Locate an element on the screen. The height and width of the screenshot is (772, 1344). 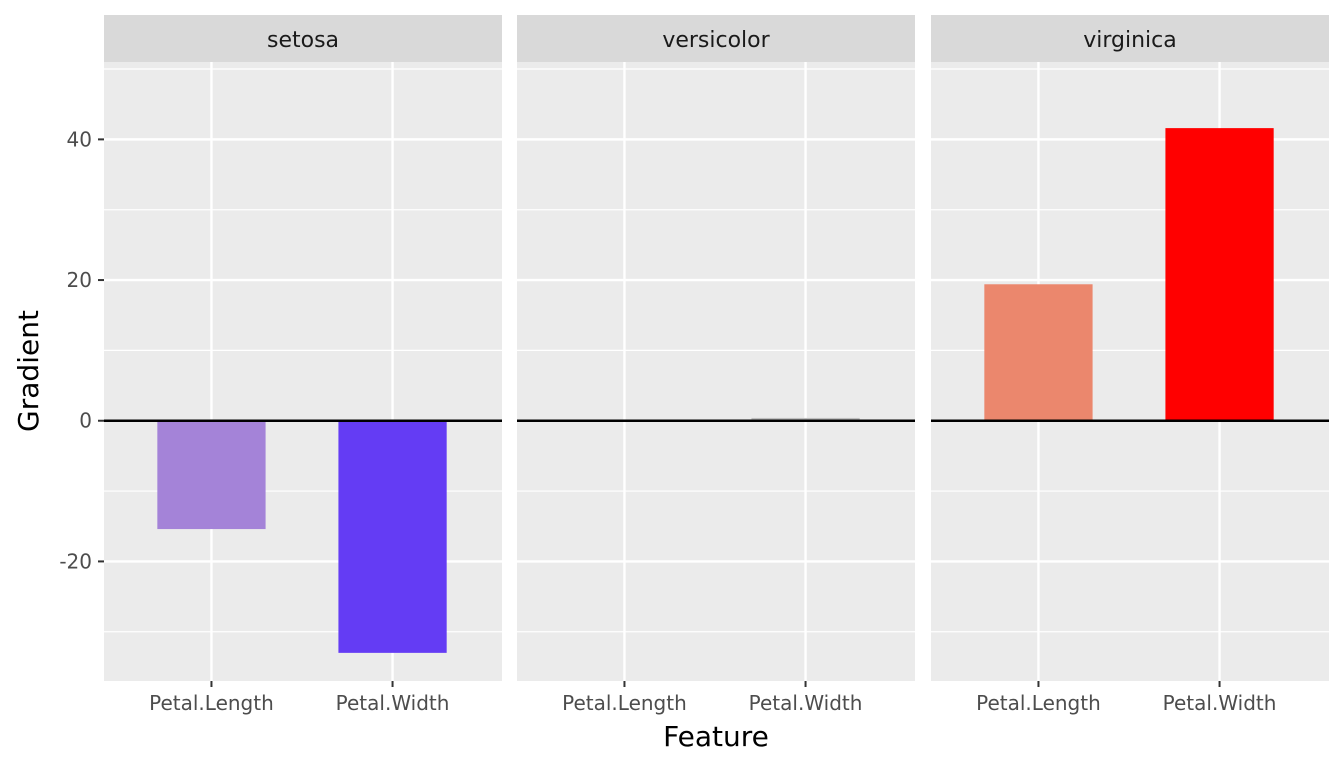
bar-virginica-petal-width is located at coordinates (1219, 274).